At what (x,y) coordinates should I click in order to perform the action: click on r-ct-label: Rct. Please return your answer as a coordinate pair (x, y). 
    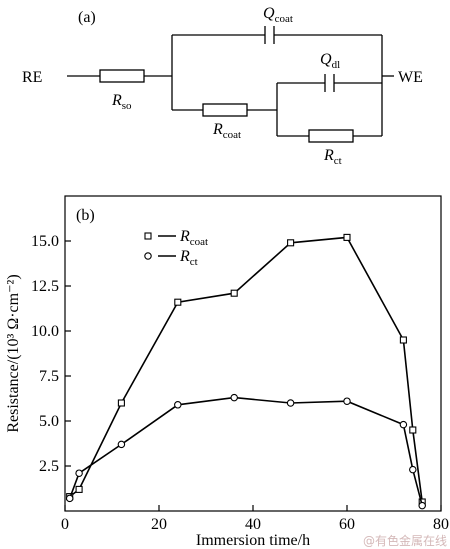
    Looking at the image, I should click on (332, 157).